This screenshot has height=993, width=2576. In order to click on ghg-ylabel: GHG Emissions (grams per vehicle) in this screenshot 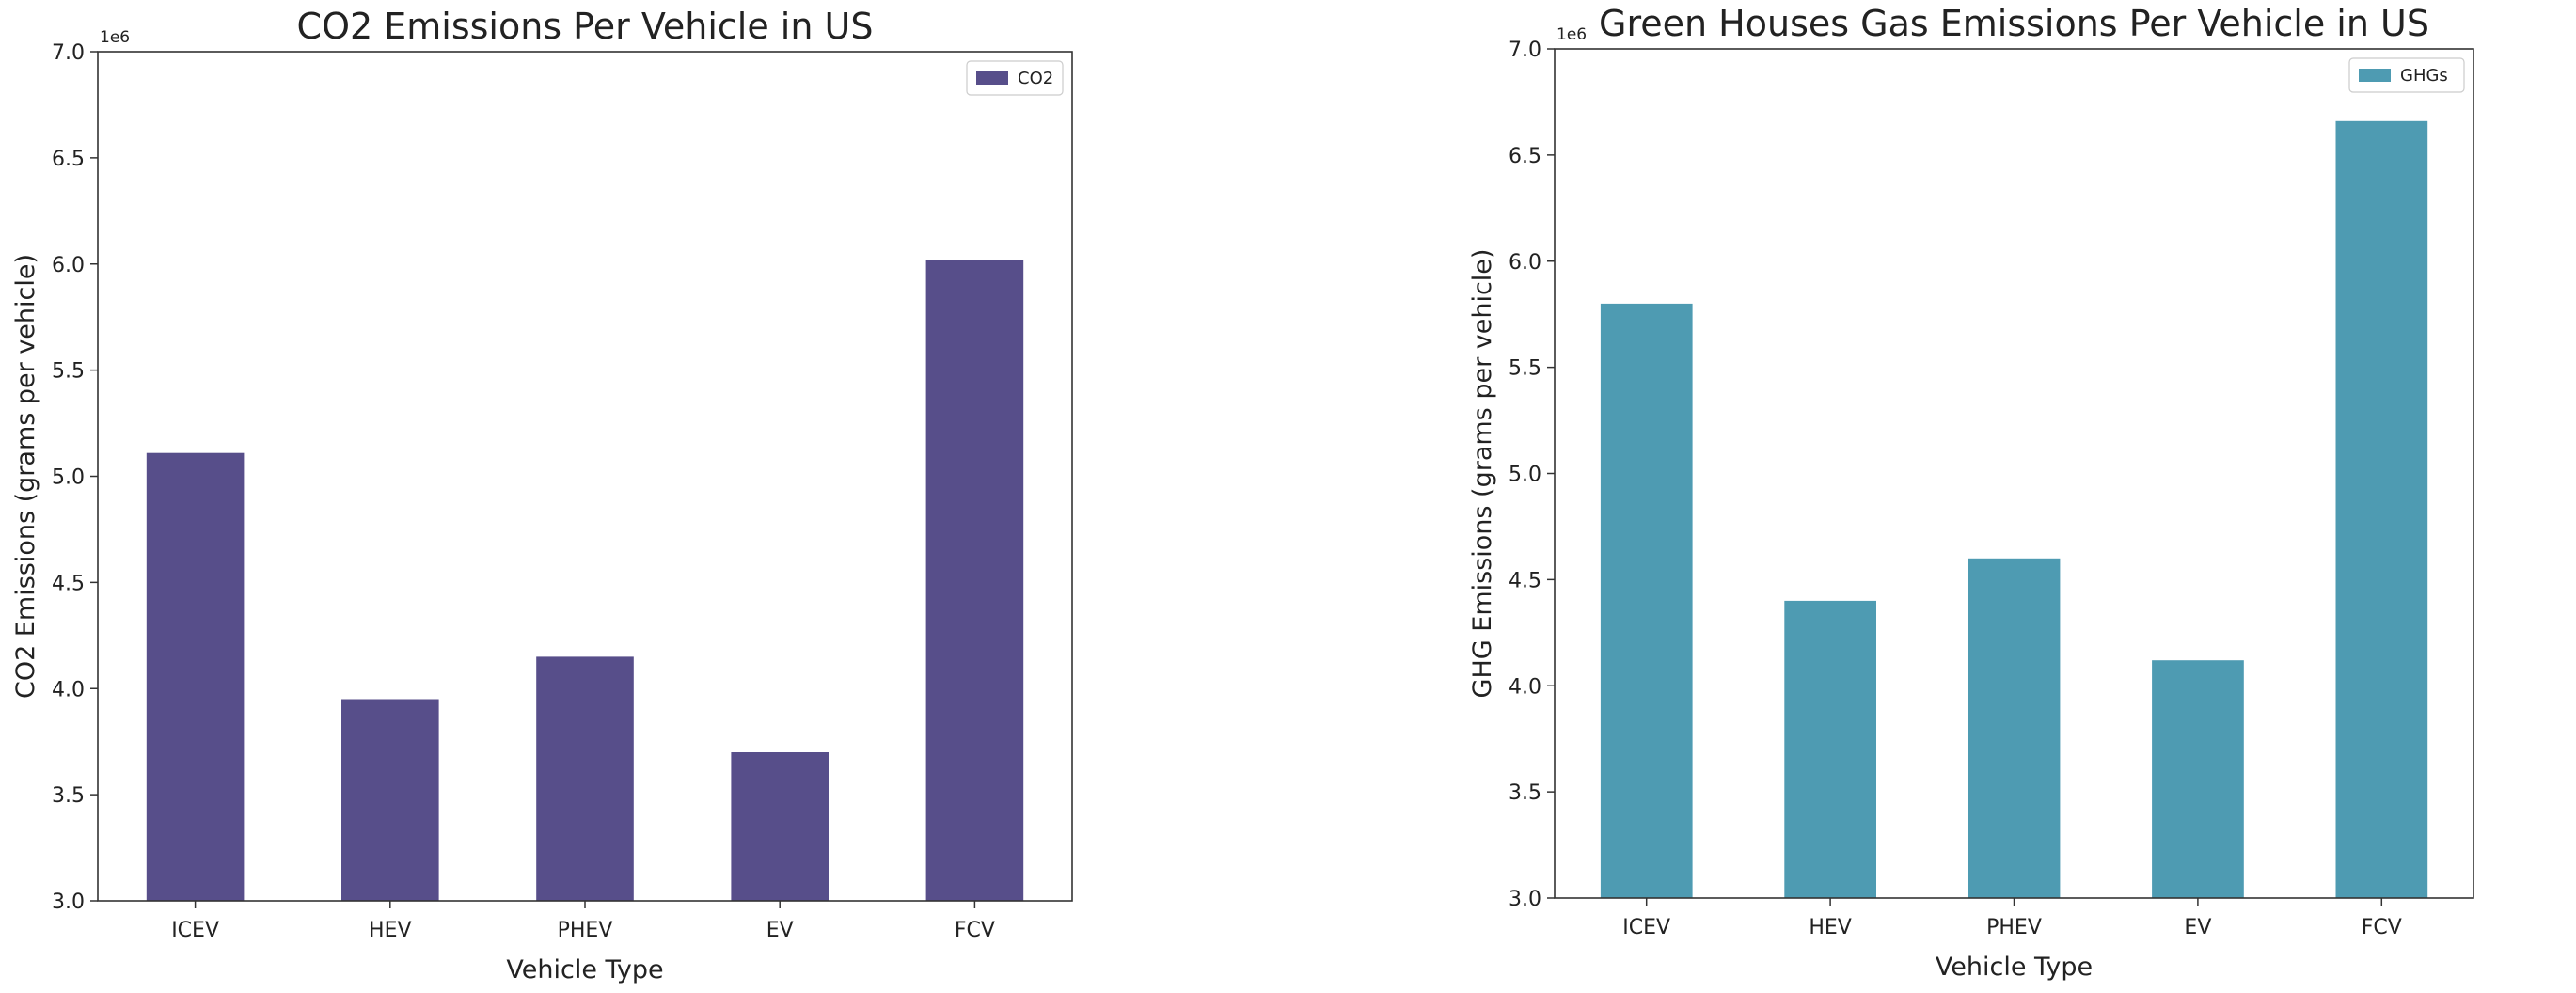, I will do `click(1482, 474)`.